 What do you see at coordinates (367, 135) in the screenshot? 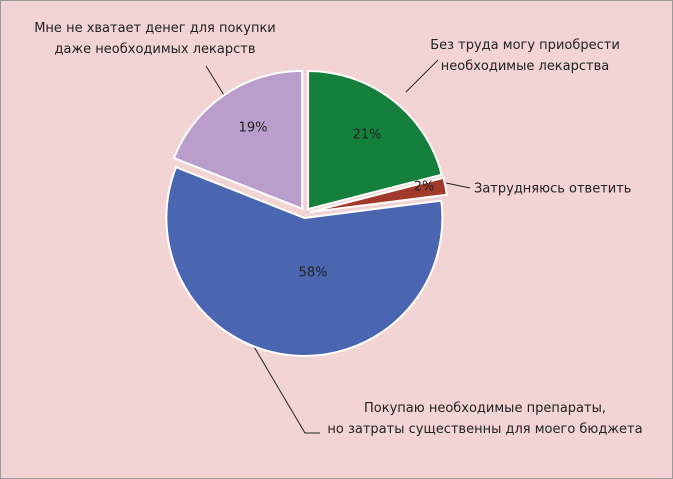
I see `value-label: 21%` at bounding box center [367, 135].